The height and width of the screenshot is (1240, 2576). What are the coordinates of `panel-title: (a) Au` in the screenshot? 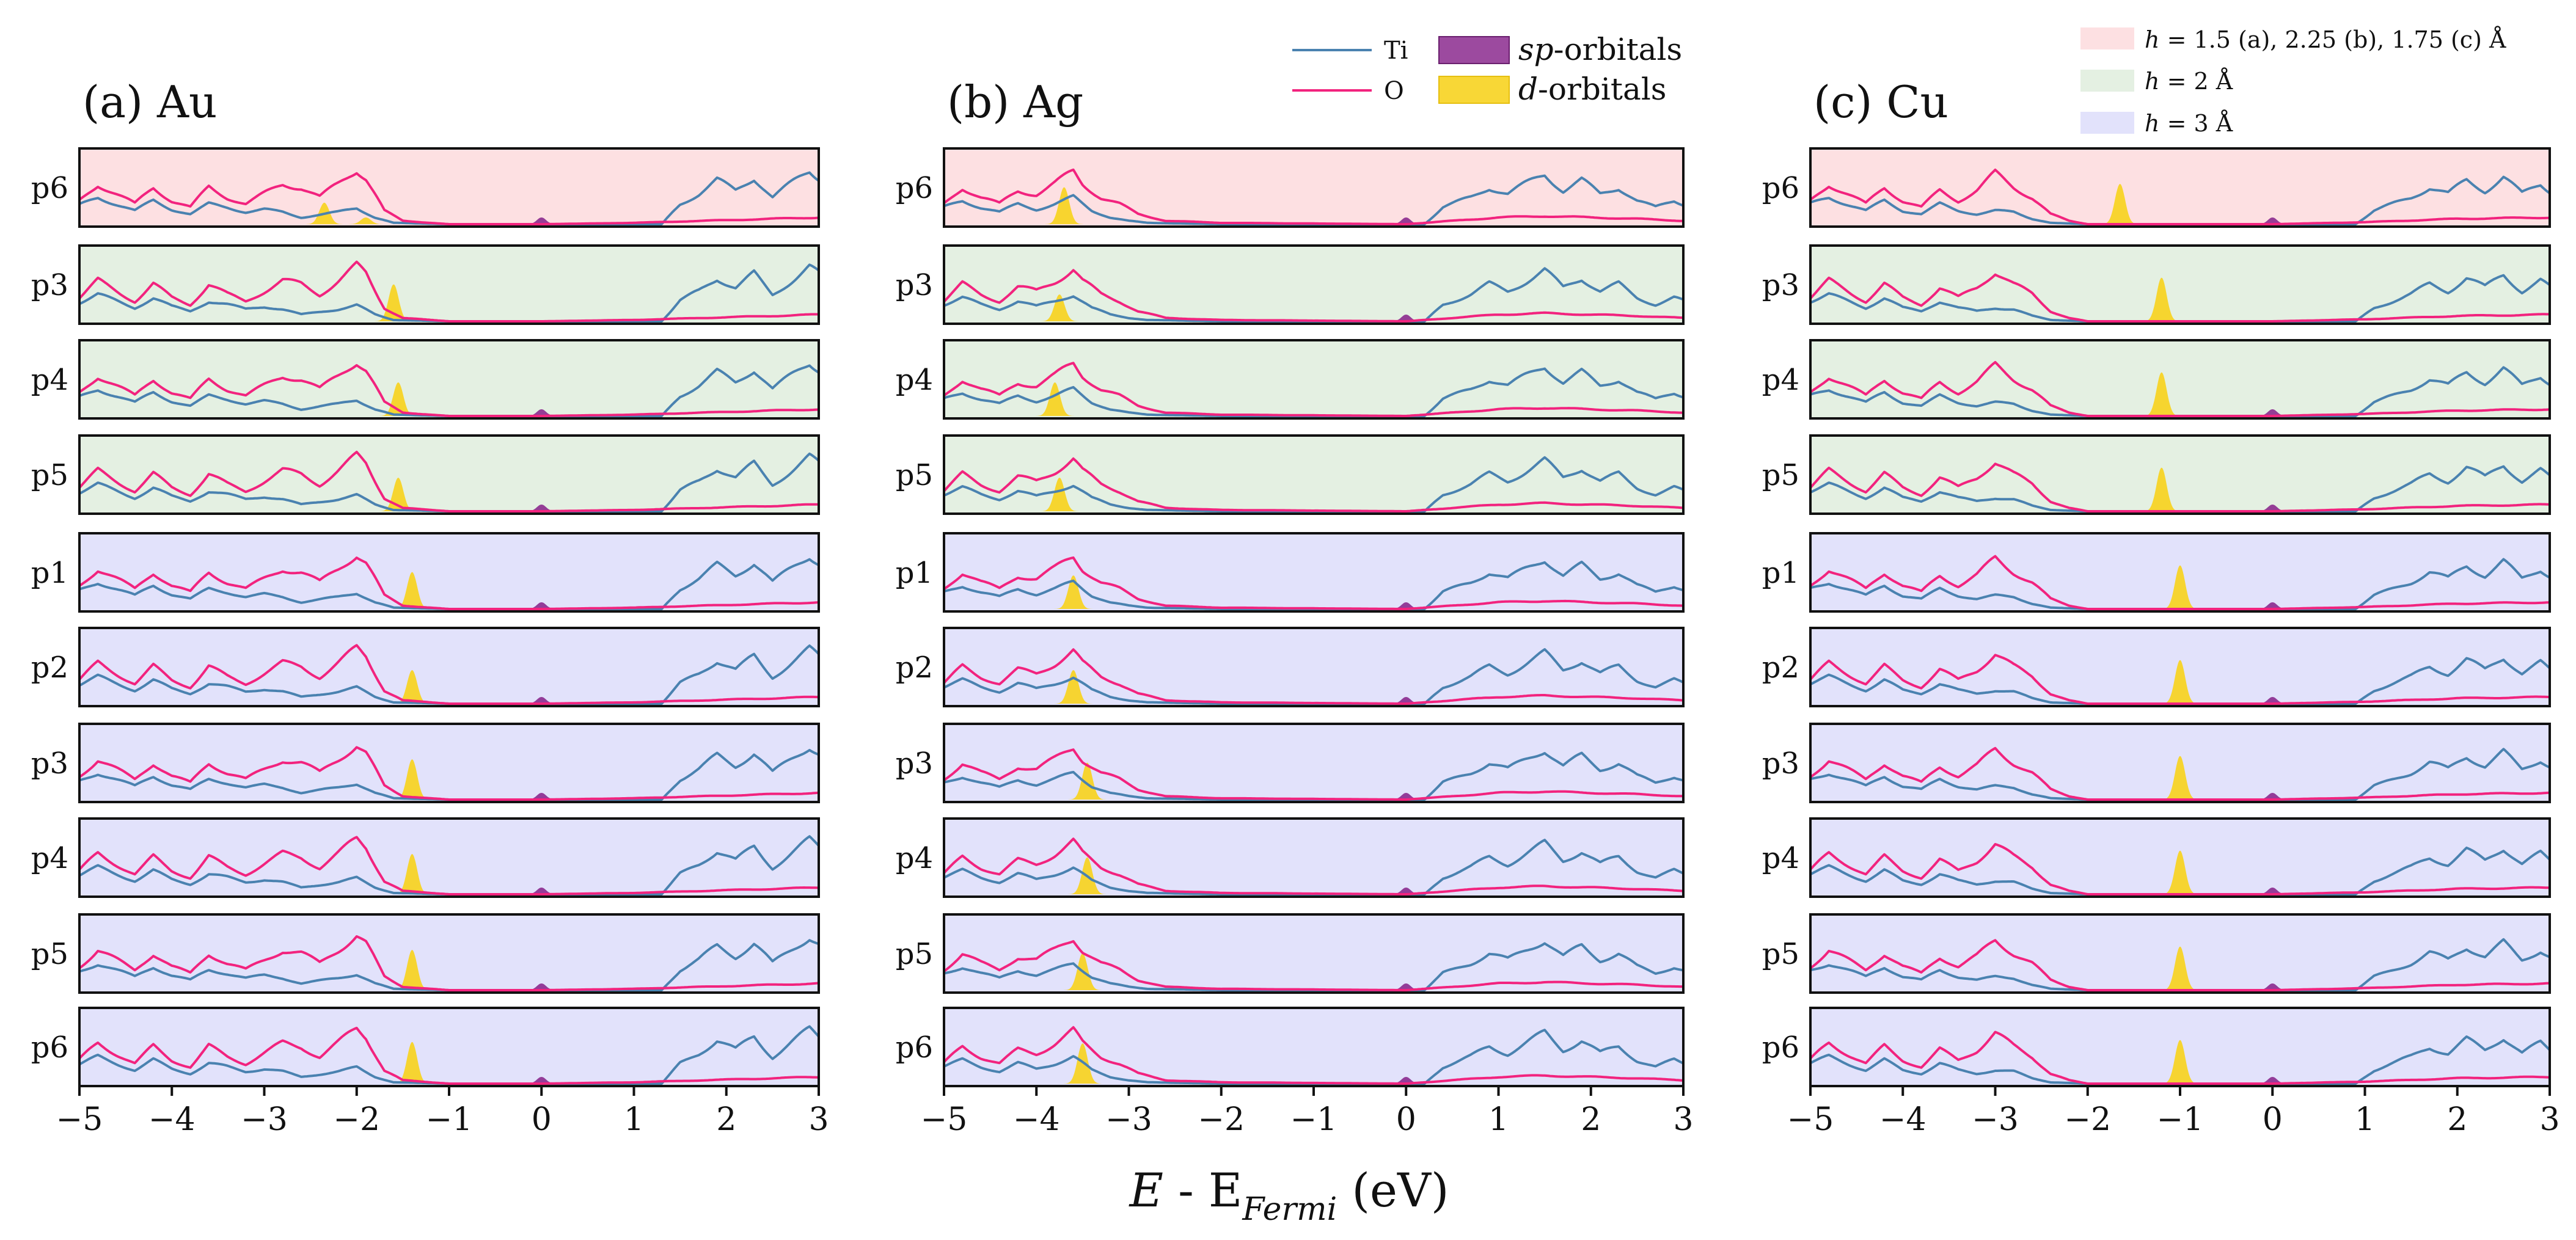 It's located at (149, 102).